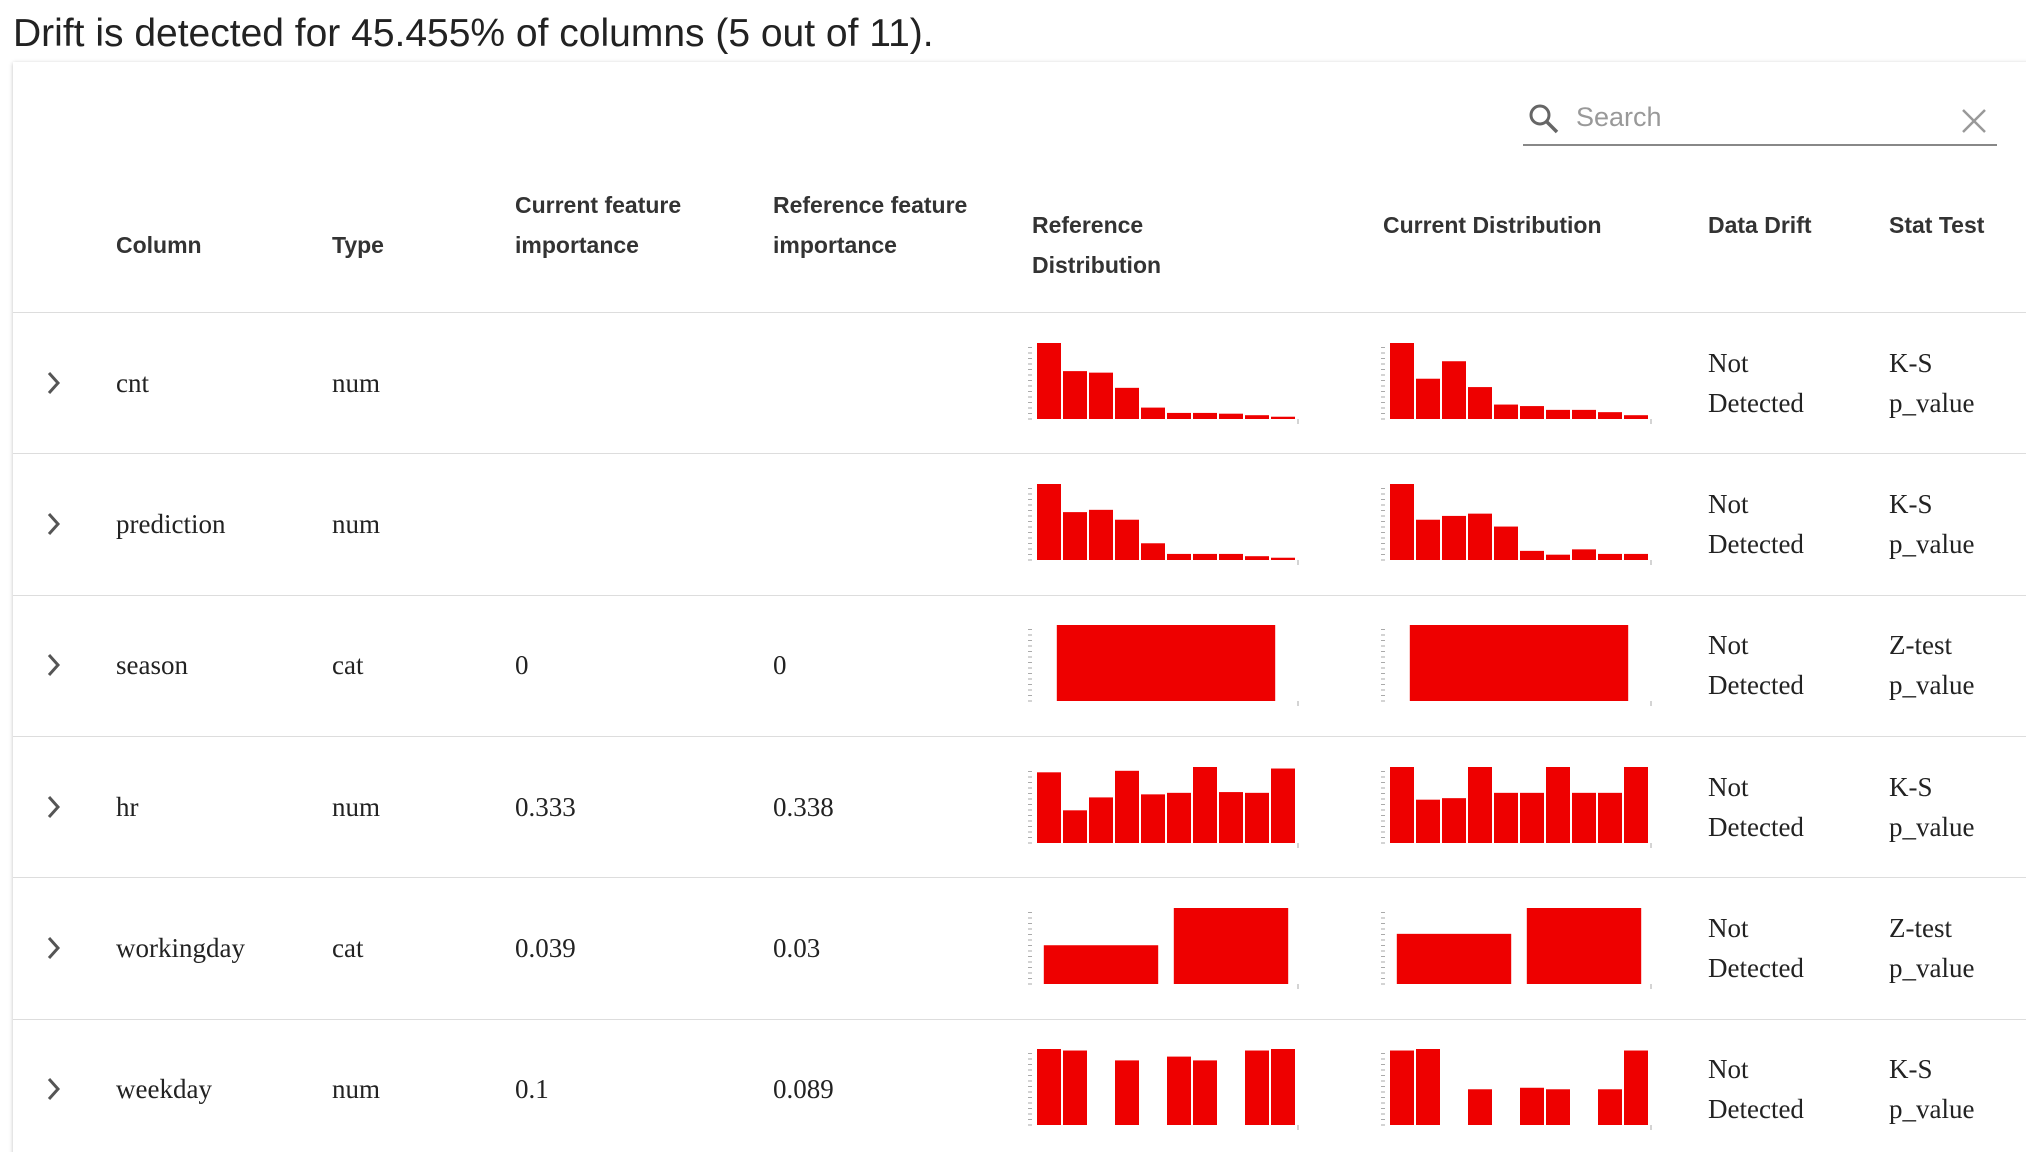 This screenshot has height=1152, width=2026. Describe the element at coordinates (545, 947) in the screenshot. I see `cell-current-importance: 0.039` at that location.